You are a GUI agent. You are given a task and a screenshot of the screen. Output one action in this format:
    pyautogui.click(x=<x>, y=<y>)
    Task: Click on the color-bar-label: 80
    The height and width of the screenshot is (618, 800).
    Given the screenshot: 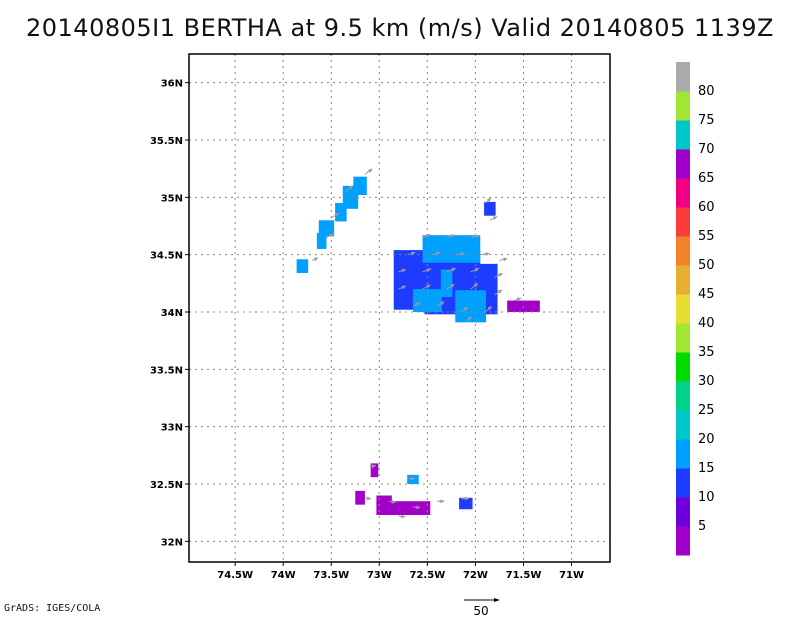 What is the action you would take?
    pyautogui.click(x=706, y=91)
    